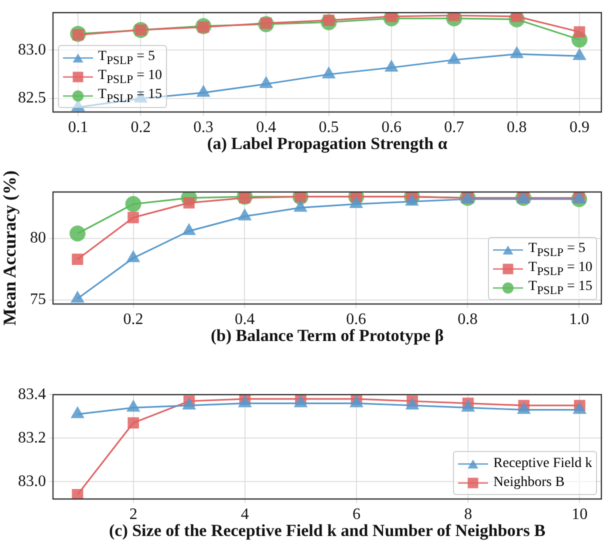  I want to click on x-tick-label: 0.3, so click(203, 127).